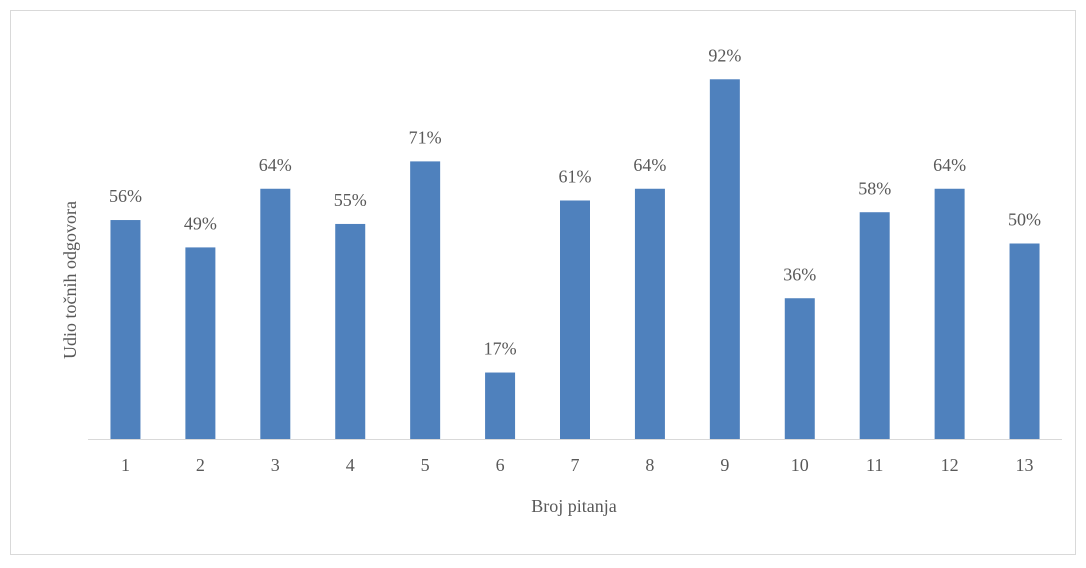 Image resolution: width=1086 pixels, height=568 pixels. I want to click on x-tick-label: 11, so click(874, 465).